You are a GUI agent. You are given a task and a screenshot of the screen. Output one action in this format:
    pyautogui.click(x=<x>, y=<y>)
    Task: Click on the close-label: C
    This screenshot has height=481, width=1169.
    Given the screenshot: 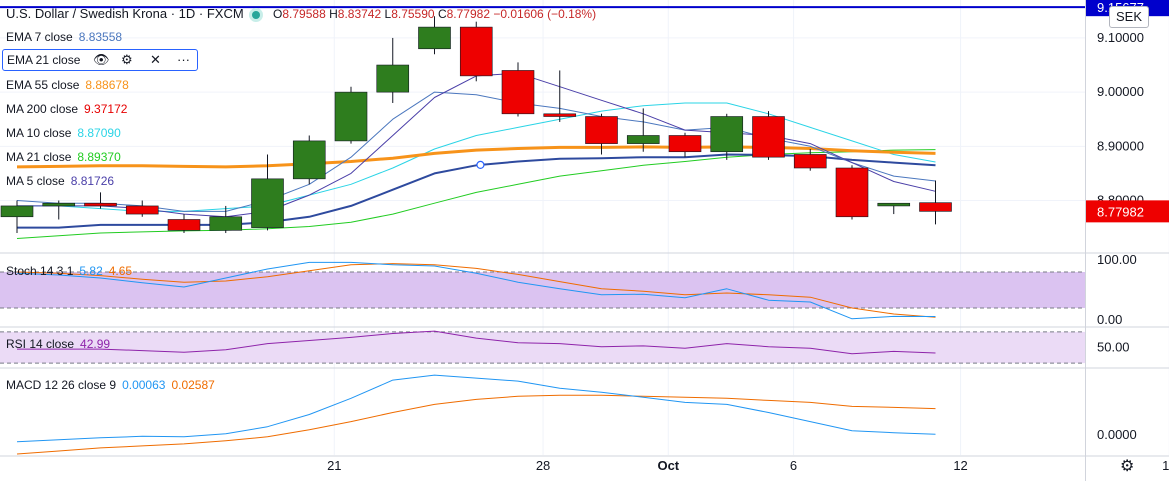 What is the action you would take?
    pyautogui.click(x=442, y=14)
    